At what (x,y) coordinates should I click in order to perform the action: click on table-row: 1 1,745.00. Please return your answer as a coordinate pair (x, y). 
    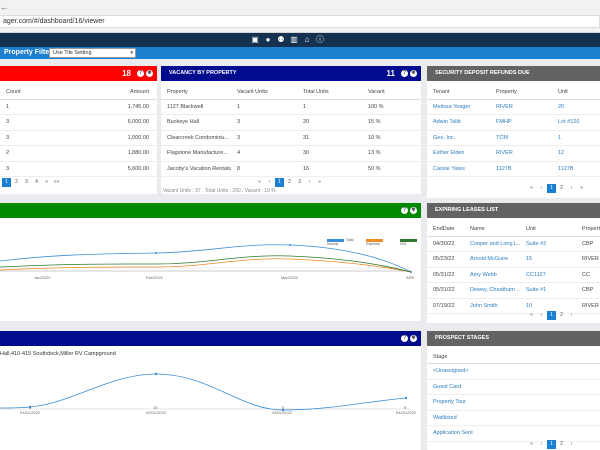
    Looking at the image, I should click on (78, 107).